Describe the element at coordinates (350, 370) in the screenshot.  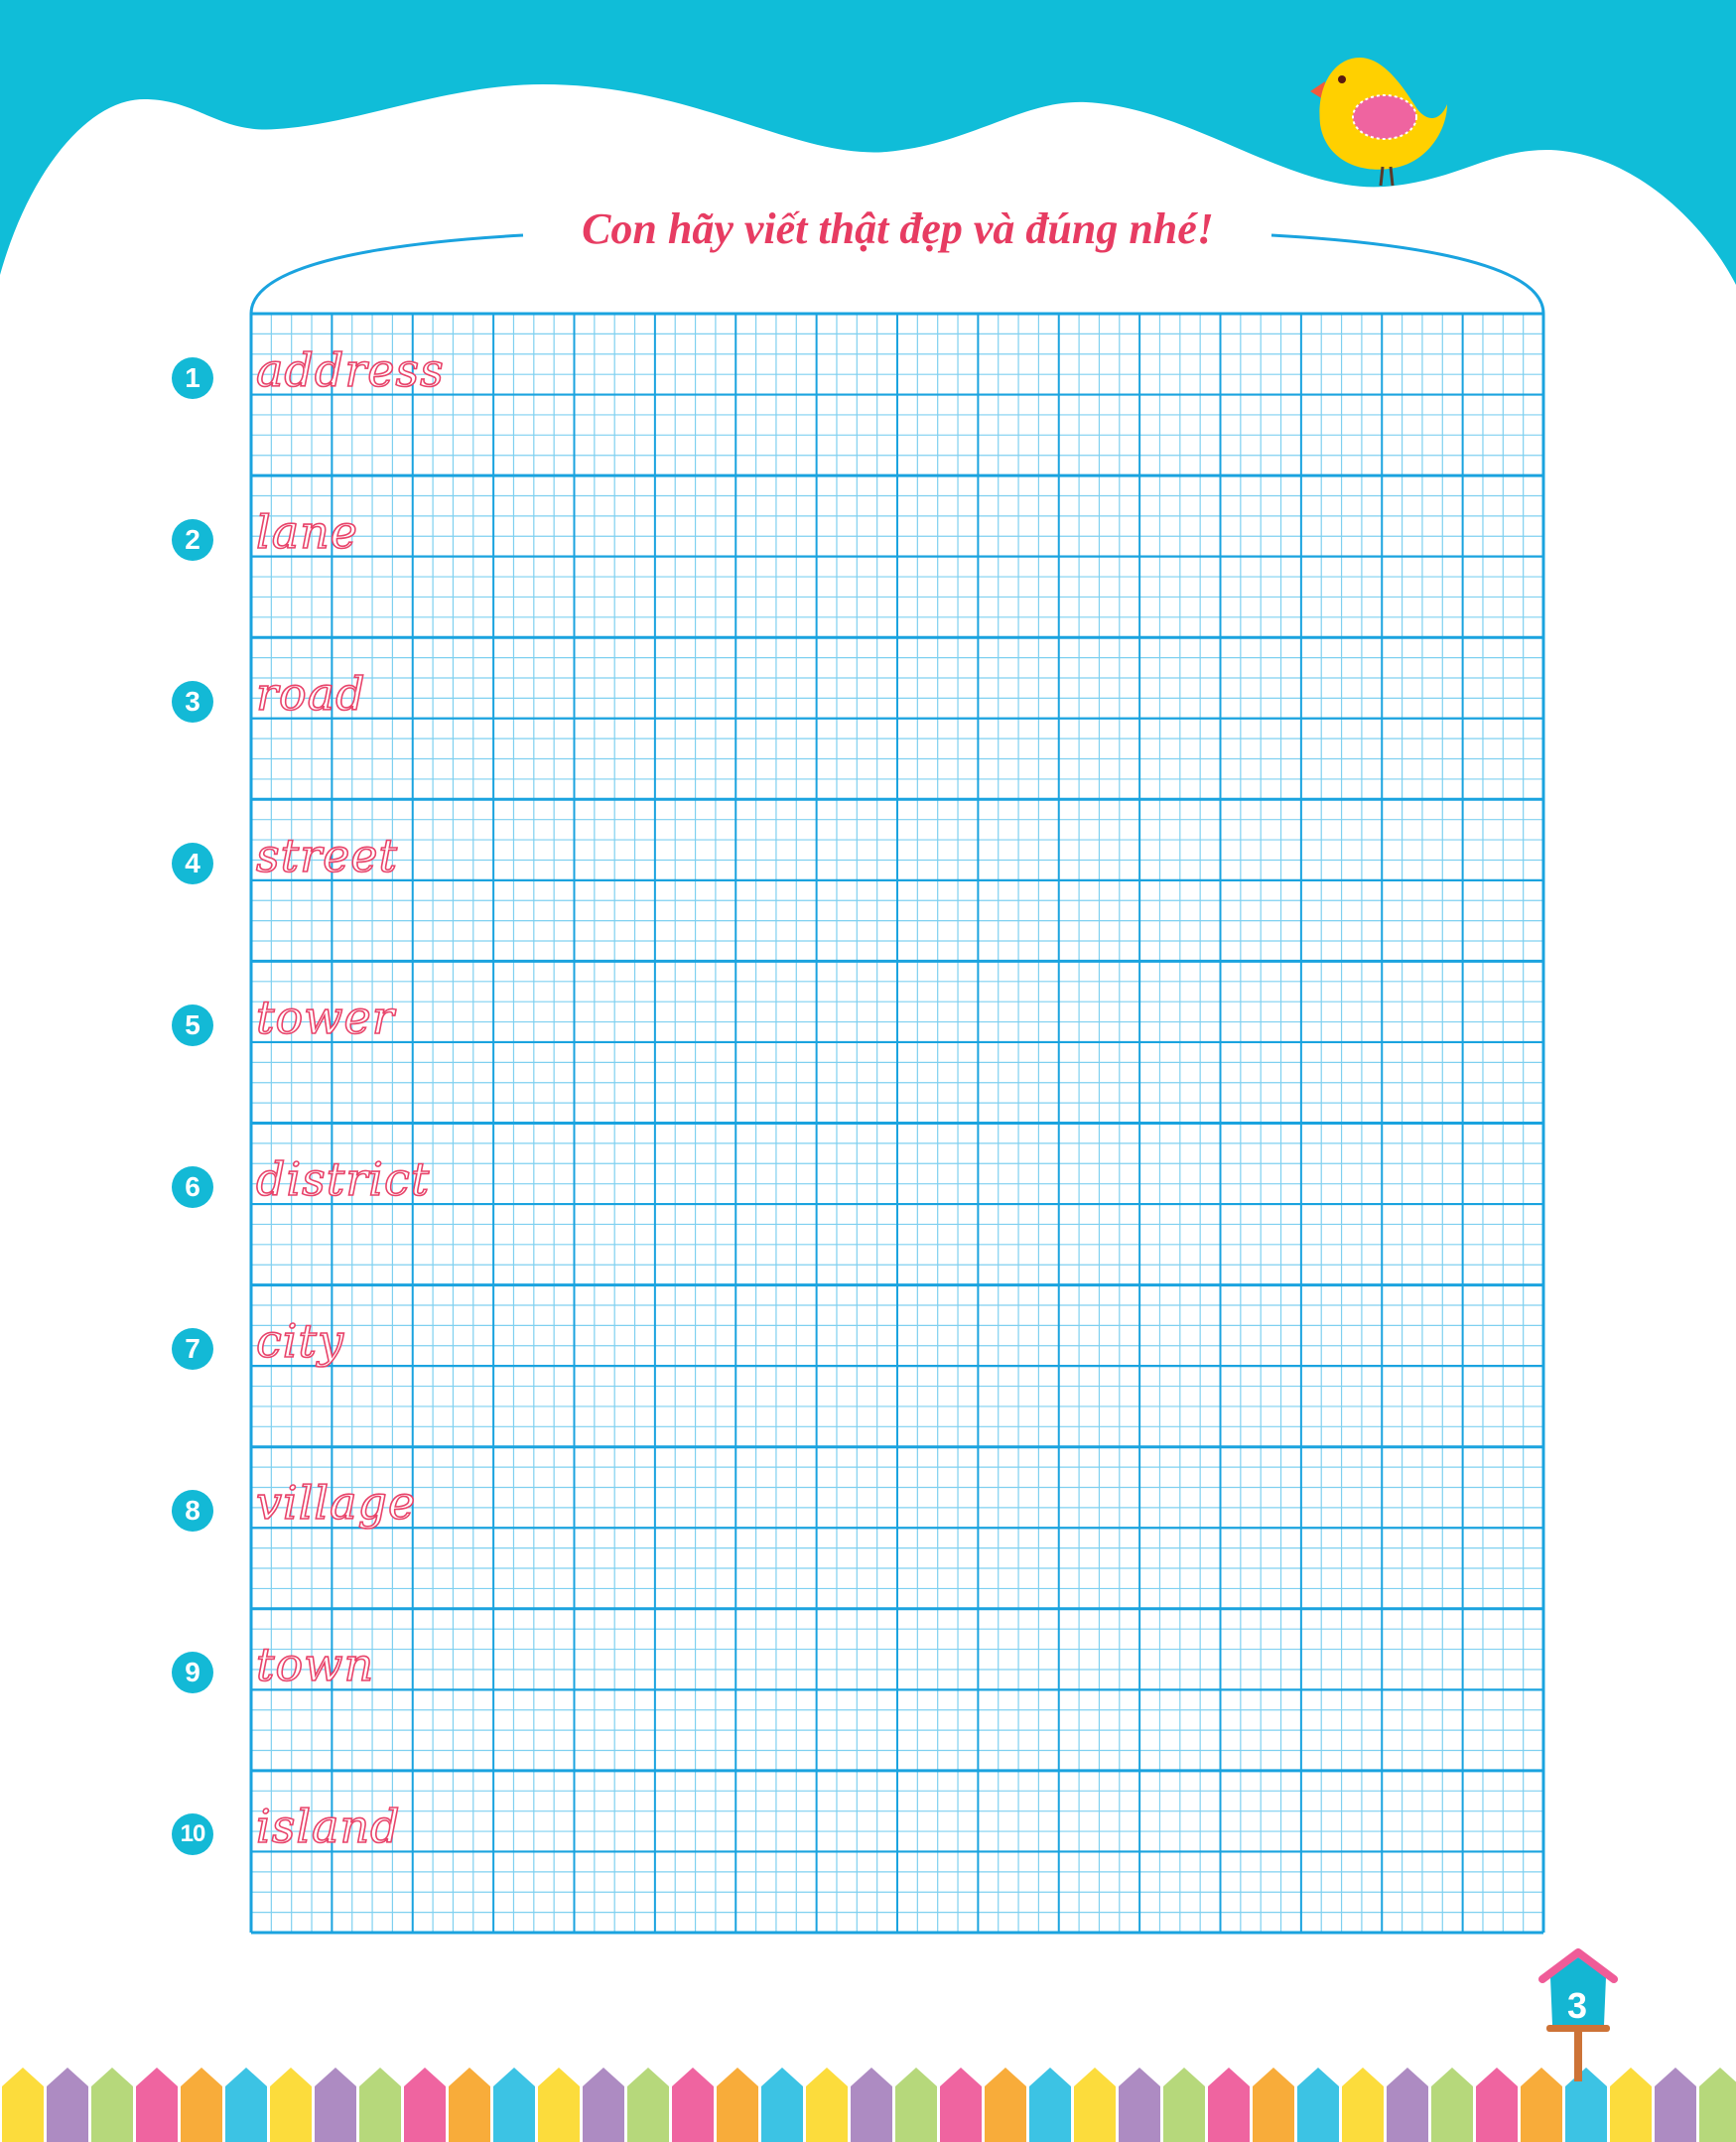
I see `trace-word: address` at that location.